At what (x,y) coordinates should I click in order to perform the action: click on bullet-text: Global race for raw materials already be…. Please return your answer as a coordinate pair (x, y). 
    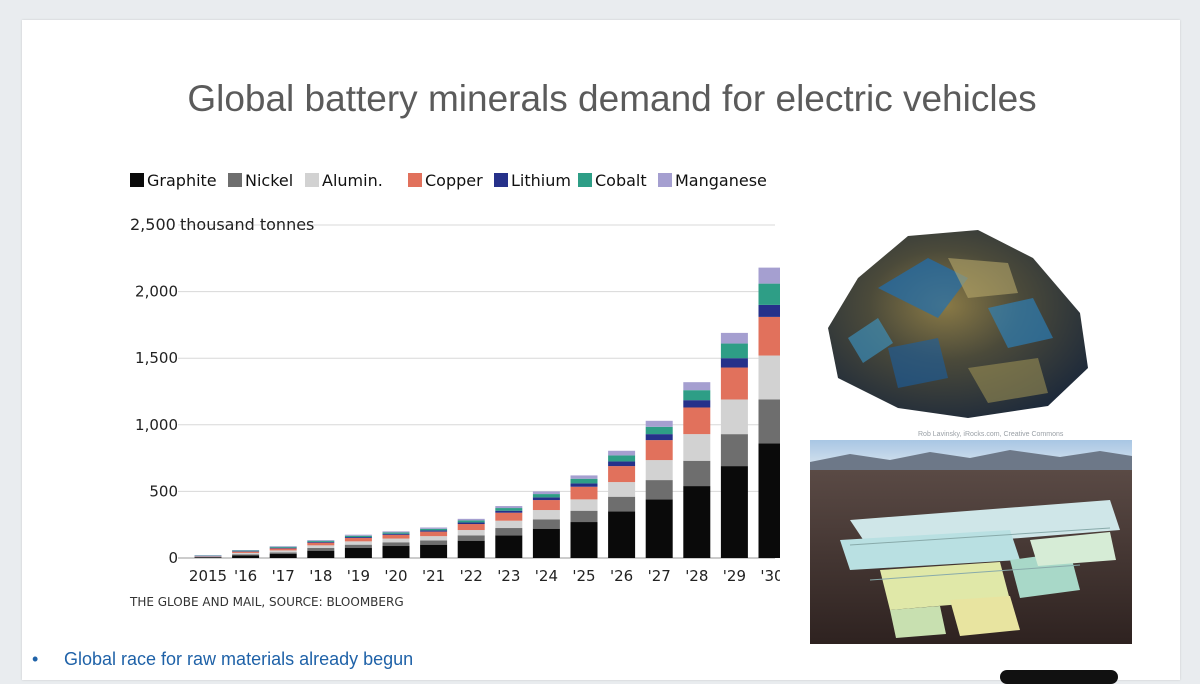
    Looking at the image, I should click on (239, 659).